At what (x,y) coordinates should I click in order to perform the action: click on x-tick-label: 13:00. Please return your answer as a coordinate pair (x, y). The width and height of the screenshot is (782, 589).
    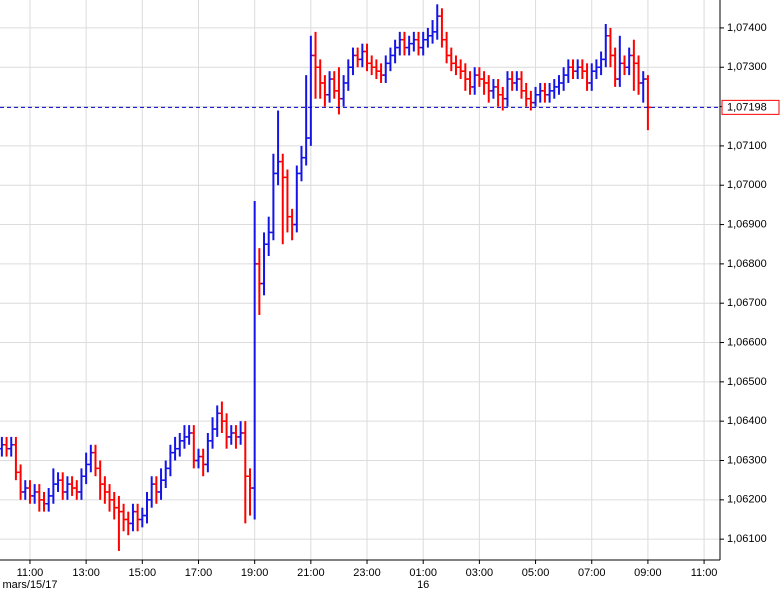
    Looking at the image, I should click on (86, 573).